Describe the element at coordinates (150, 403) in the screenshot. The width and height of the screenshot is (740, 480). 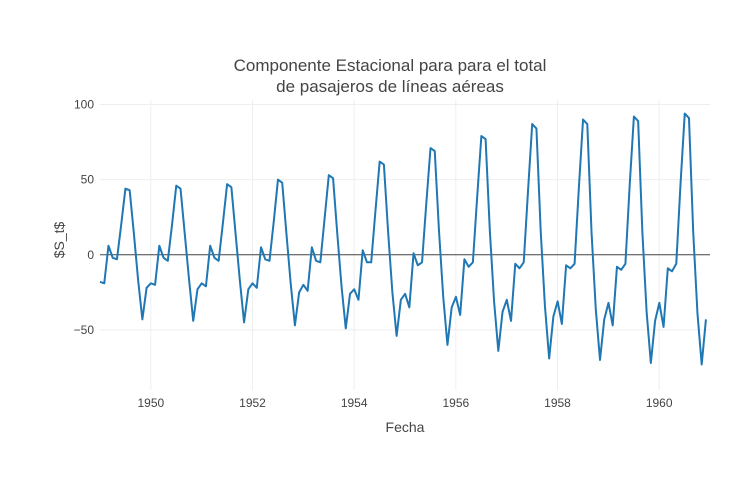
I see `x-tick-label: 1950` at that location.